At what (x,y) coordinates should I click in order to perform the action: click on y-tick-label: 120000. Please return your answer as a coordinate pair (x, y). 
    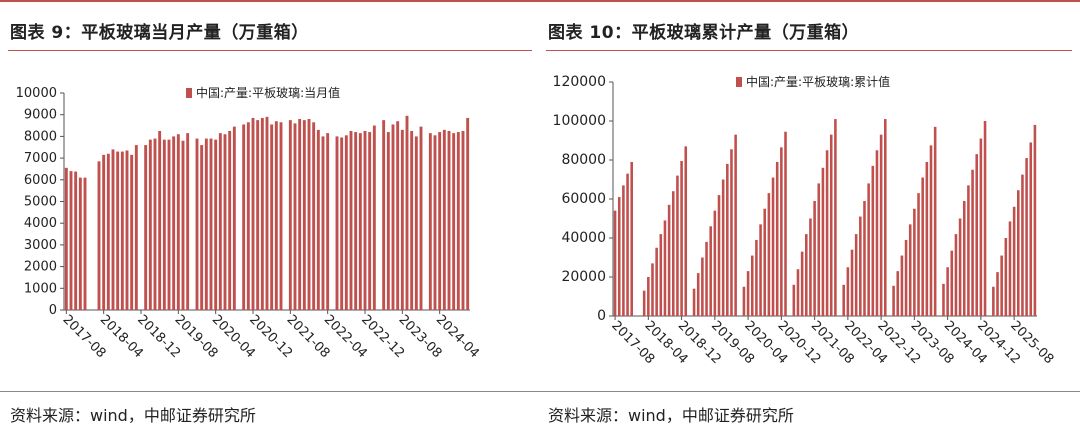
    Looking at the image, I should click on (579, 82).